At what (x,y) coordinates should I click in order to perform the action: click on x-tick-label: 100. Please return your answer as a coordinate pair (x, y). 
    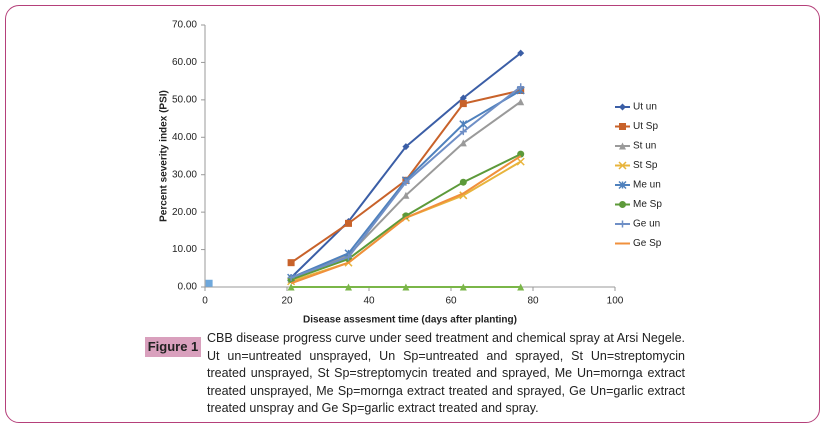
    Looking at the image, I should click on (615, 301).